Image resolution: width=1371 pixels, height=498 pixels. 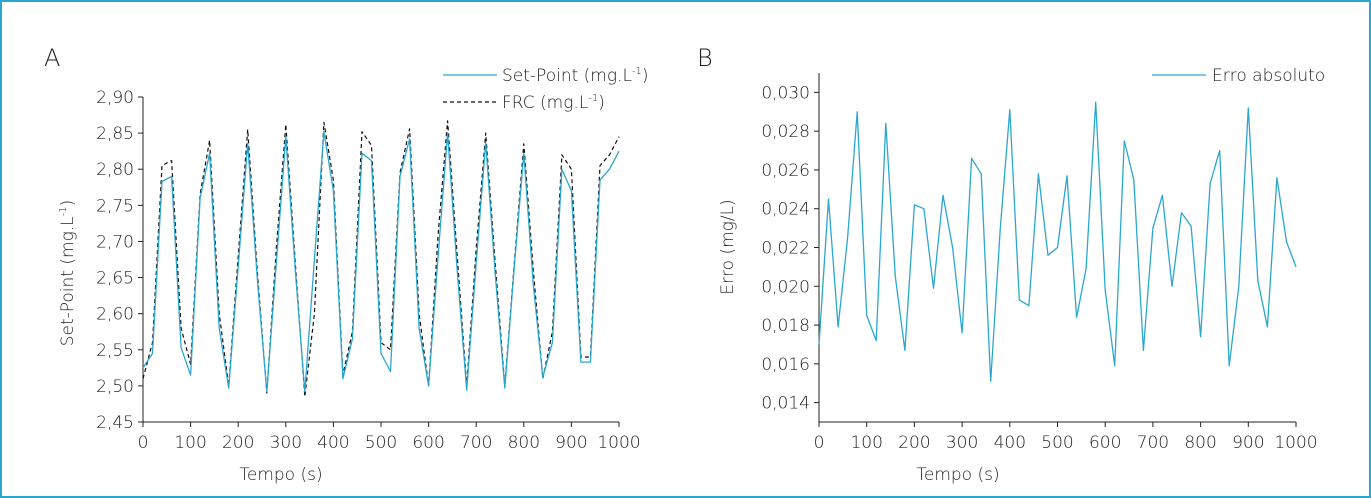 What do you see at coordinates (115, 206) in the screenshot?
I see `y-tick-label-a: 2,75` at bounding box center [115, 206].